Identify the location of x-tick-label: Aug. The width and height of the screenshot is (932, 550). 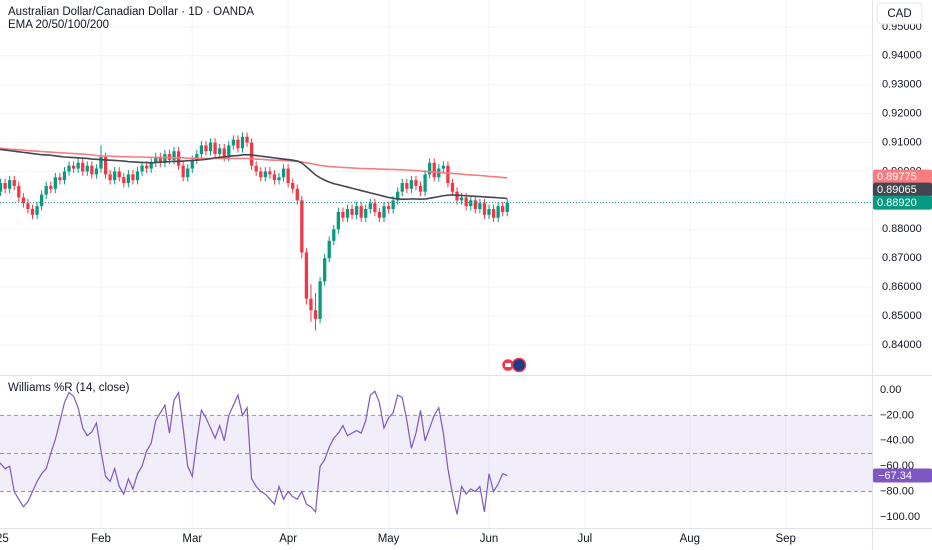
(690, 539).